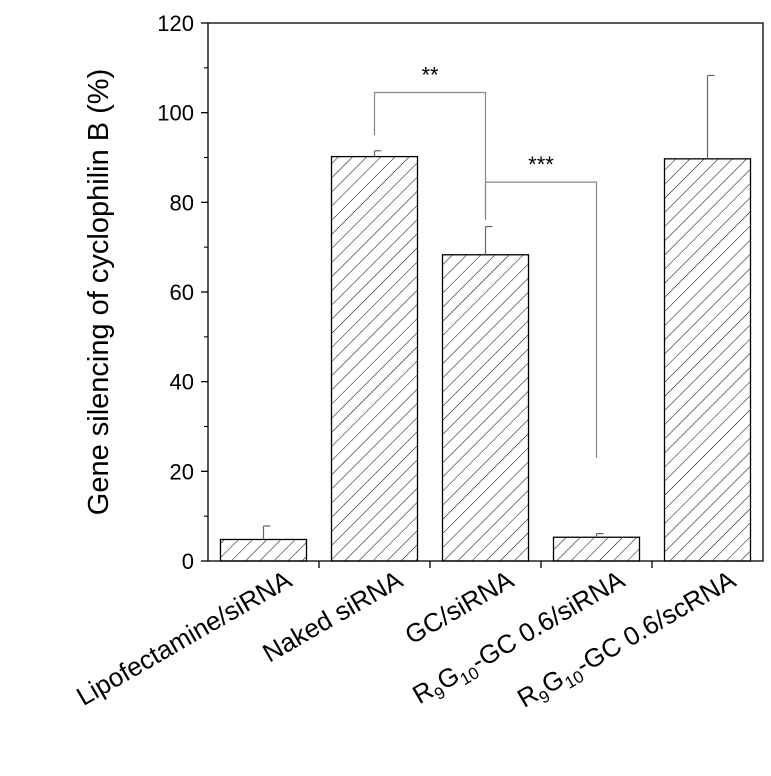 This screenshot has width=771, height=776. Describe the element at coordinates (430, 74) in the screenshot. I see `significance-label: **` at that location.